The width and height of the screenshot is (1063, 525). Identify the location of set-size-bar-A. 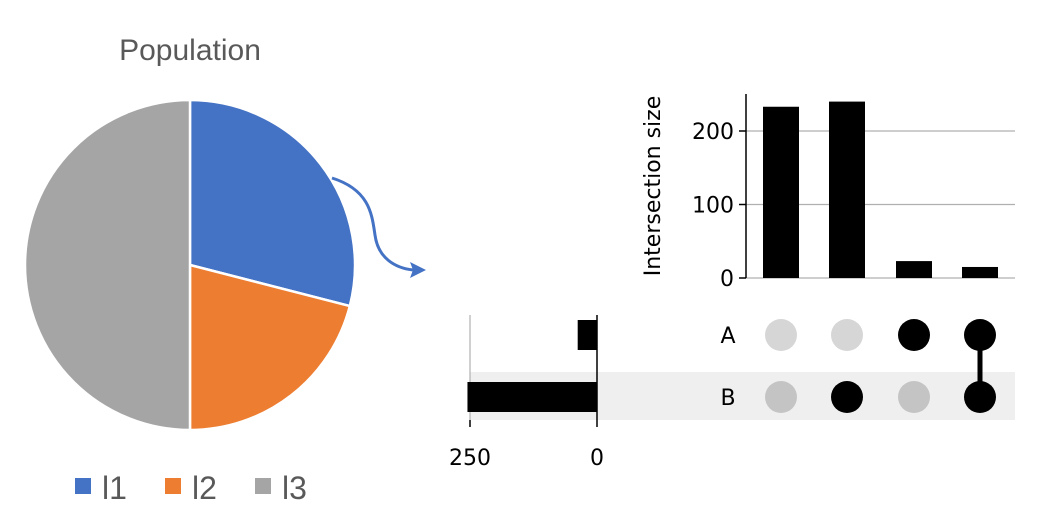
(587, 335).